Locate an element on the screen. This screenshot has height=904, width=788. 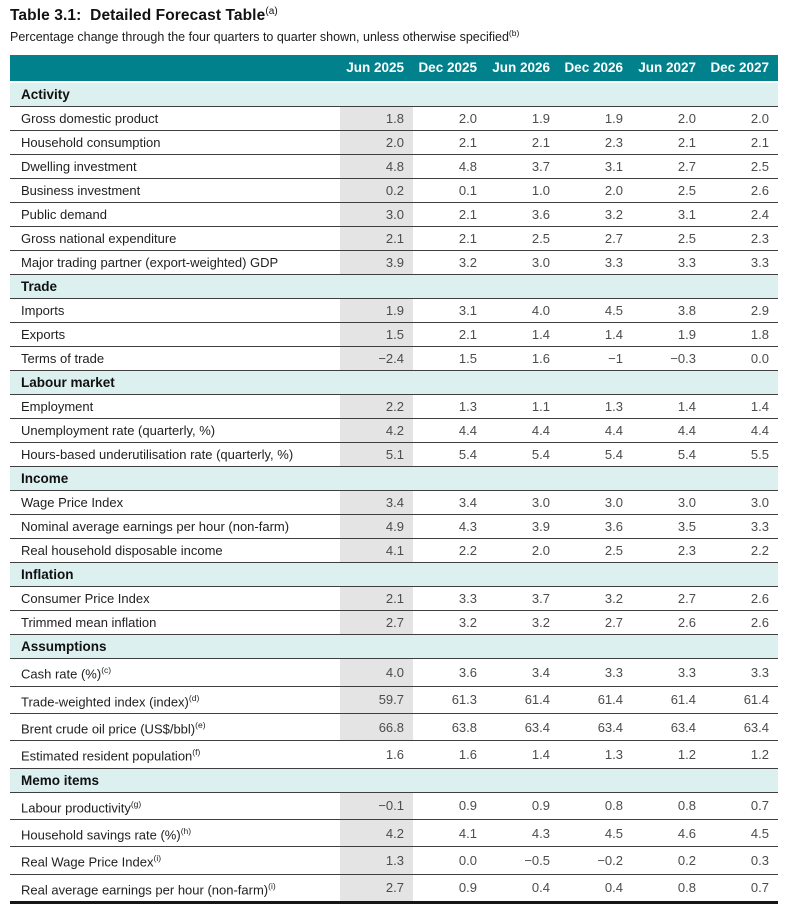
table-subtitle-footnote-marker: (b) is located at coordinates (514, 33).